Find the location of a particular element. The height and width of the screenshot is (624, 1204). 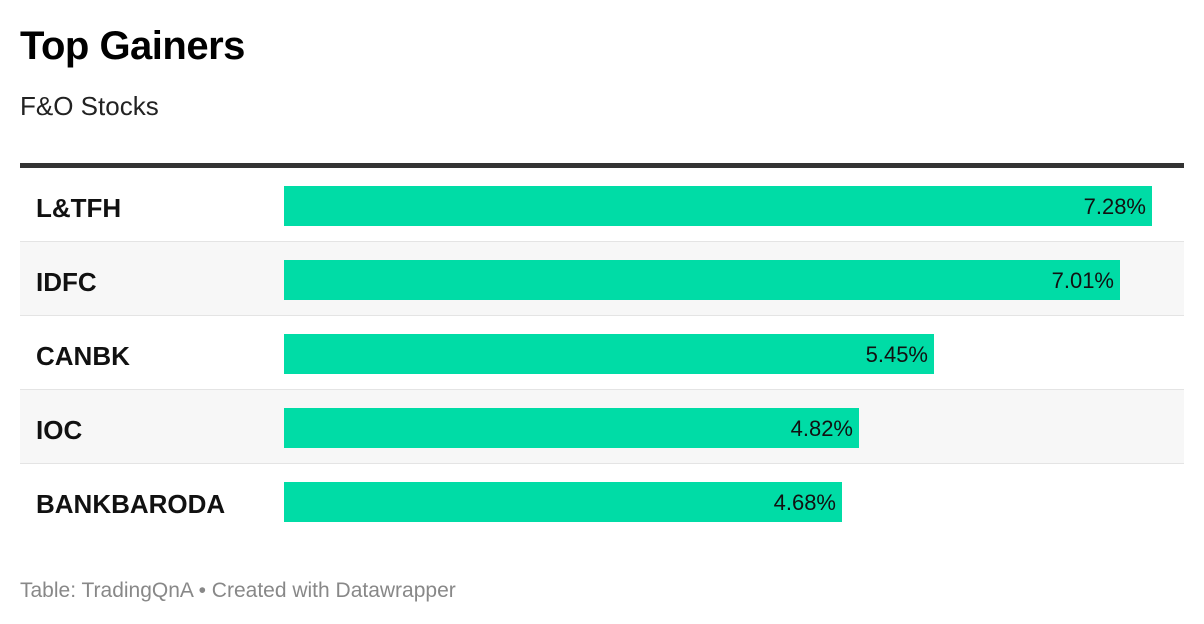

value-bar: 4.68% is located at coordinates (563, 502).